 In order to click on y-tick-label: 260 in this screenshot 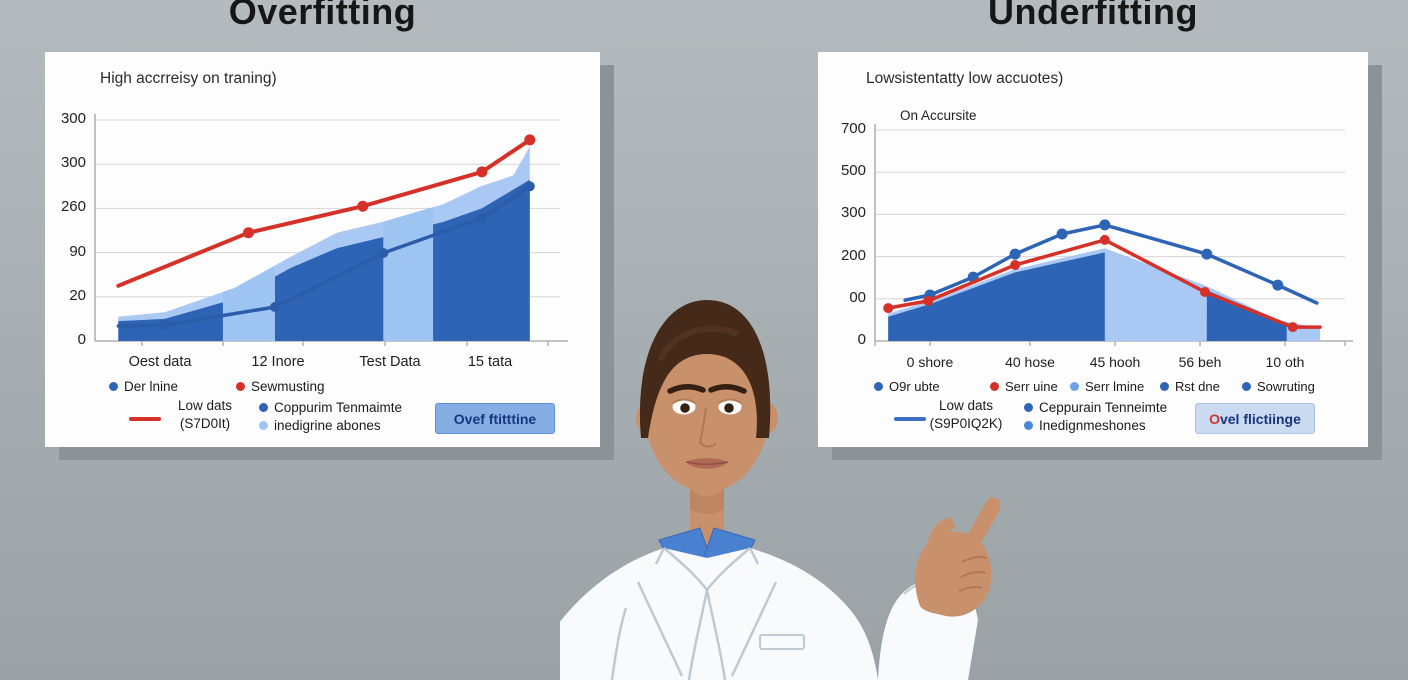, I will do `click(73, 207)`.